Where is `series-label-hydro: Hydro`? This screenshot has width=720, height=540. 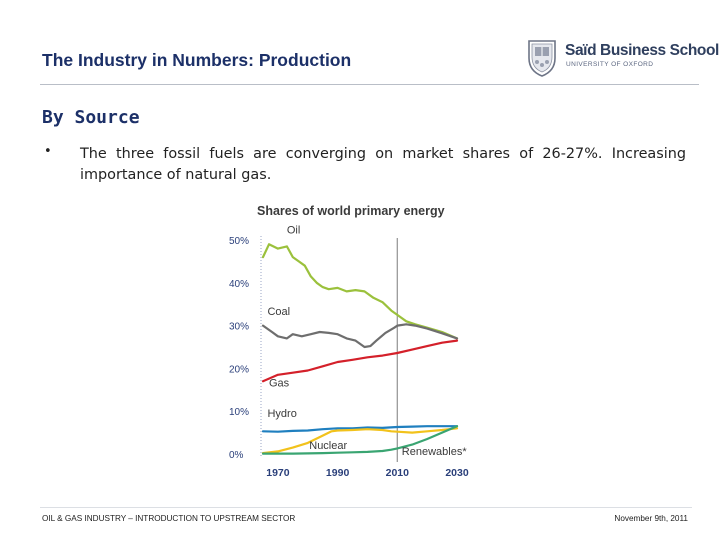
series-label-hydro: Hydro is located at coordinates (281, 414).